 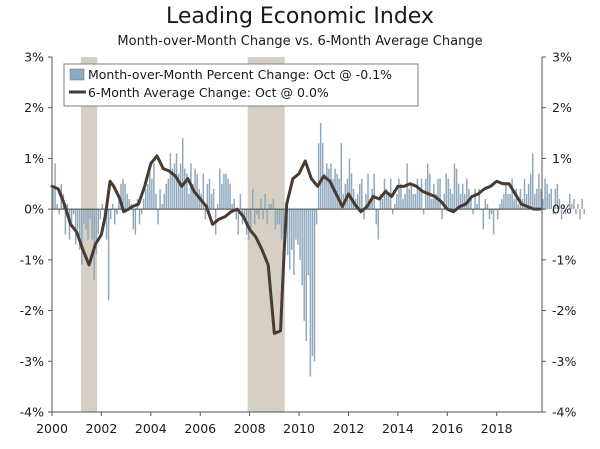 What do you see at coordinates (299, 428) in the screenshot?
I see `x-tick-label: 2010` at bounding box center [299, 428].